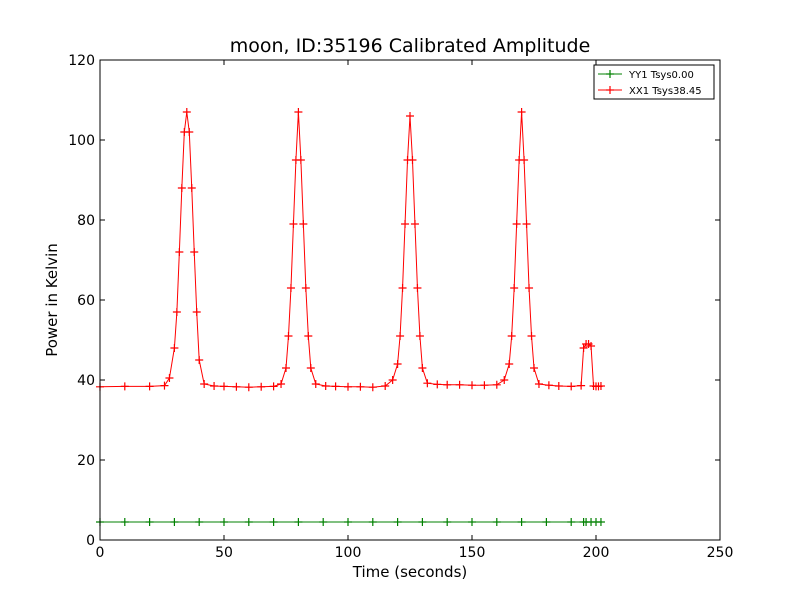  Describe the element at coordinates (86, 301) in the screenshot. I see `y-tick-label: 60` at that location.